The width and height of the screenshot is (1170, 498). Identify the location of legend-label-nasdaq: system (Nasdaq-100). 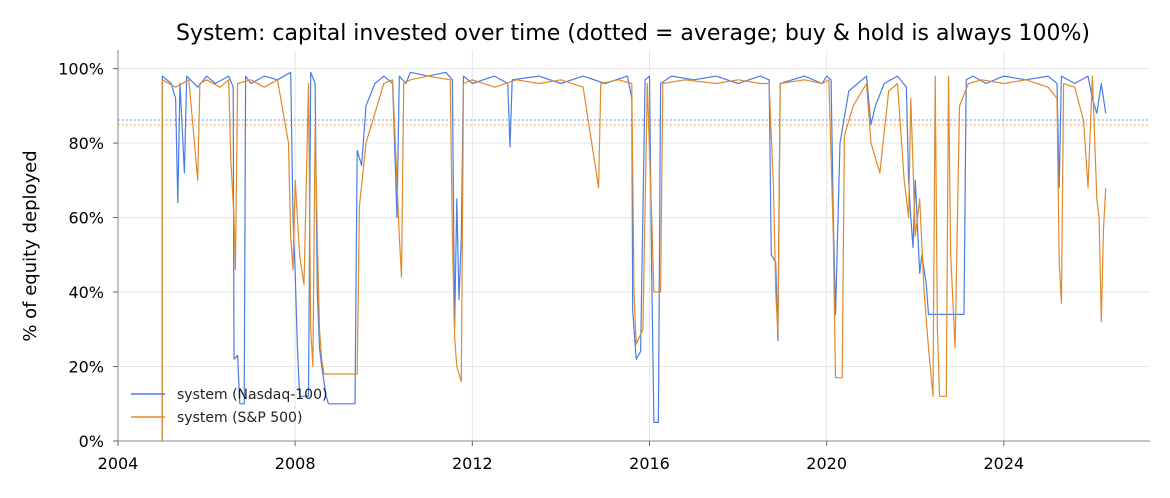
(252, 395).